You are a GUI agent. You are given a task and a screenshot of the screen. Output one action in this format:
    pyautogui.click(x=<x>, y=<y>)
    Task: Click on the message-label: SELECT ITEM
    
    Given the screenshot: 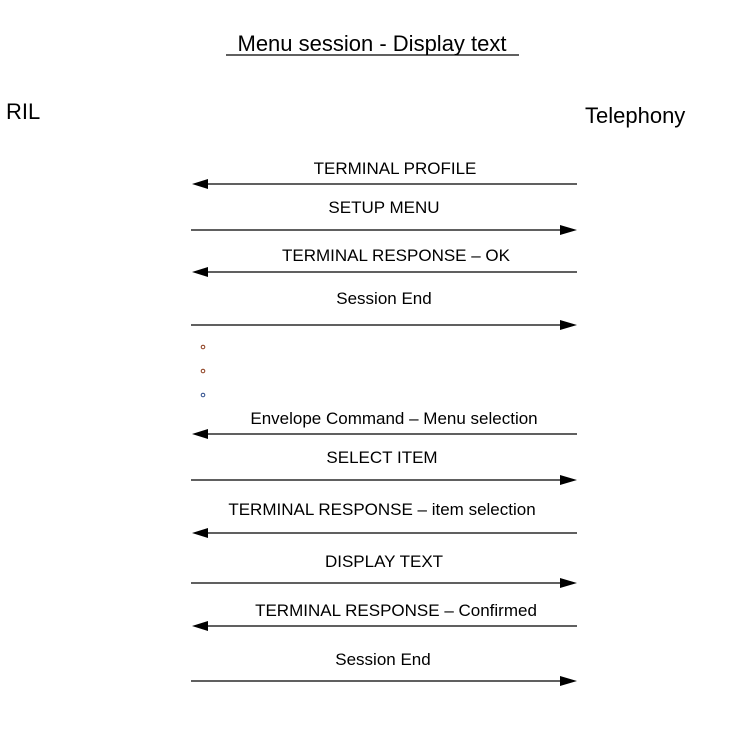 What is the action you would take?
    pyautogui.click(x=381, y=457)
    